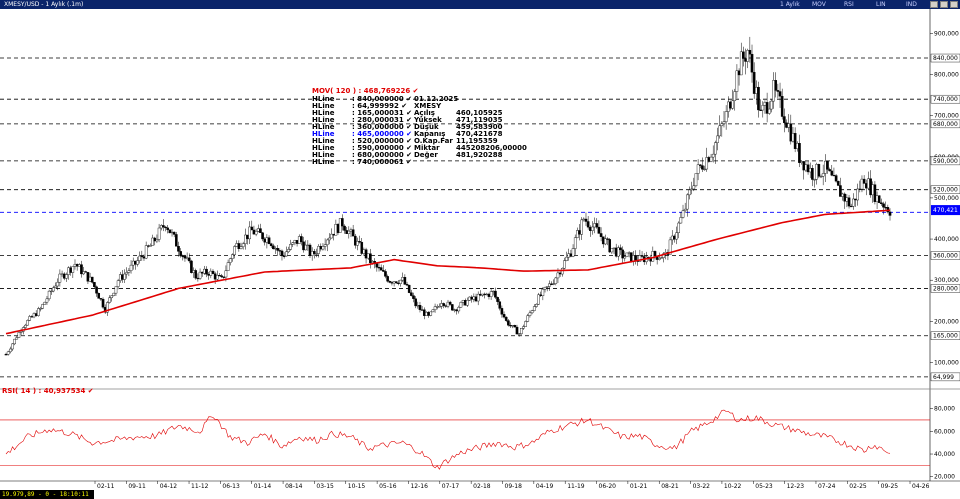  I want to click on close-icon, so click(954, 4).